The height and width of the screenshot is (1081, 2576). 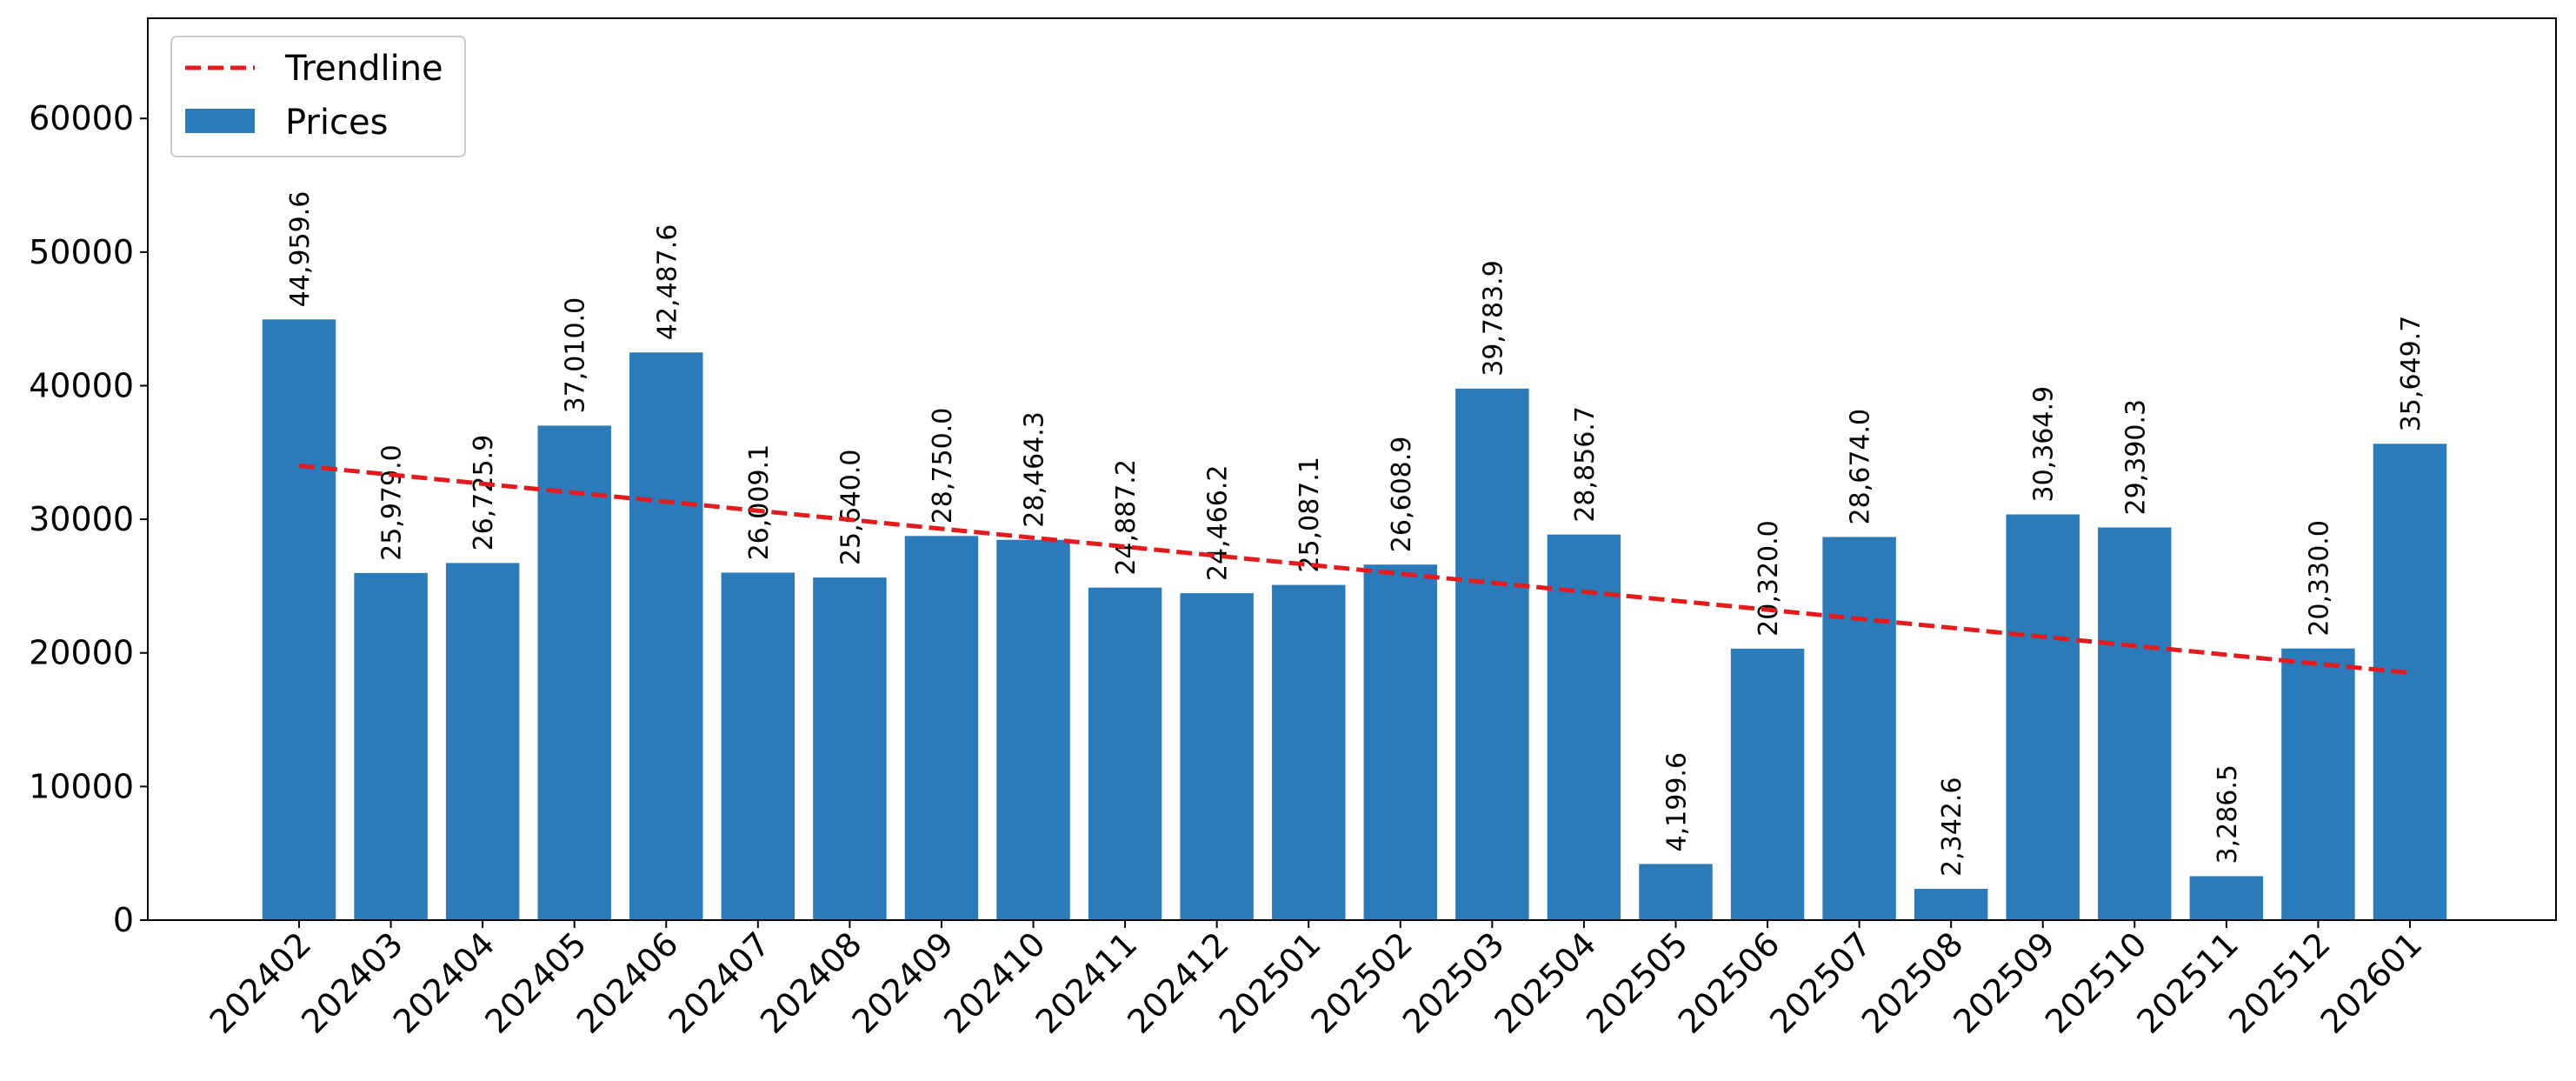 What do you see at coordinates (1126, 517) in the screenshot?
I see `value-label: 24,887.2` at bounding box center [1126, 517].